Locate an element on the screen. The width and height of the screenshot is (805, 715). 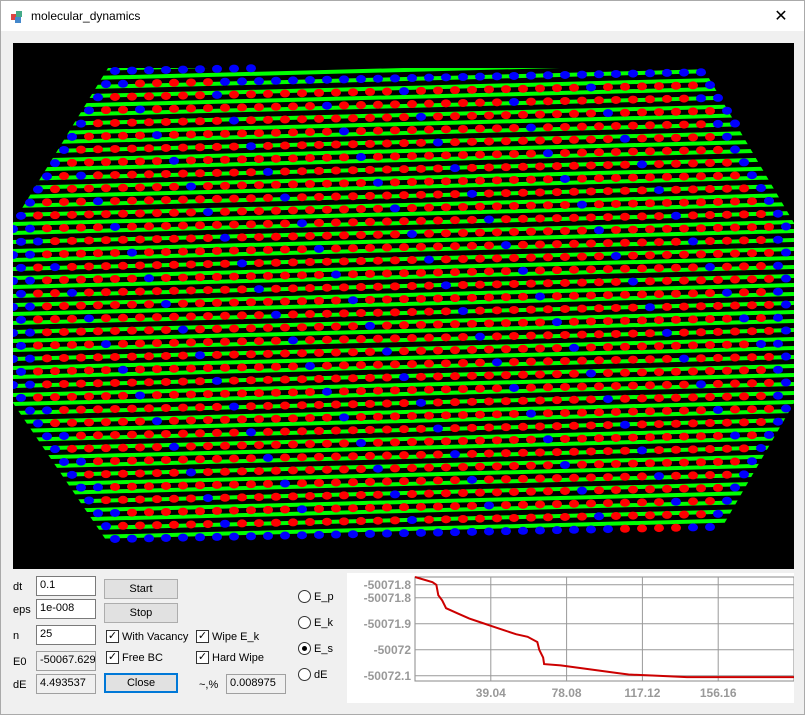
radio-de: dE is located at coordinates (312, 674).